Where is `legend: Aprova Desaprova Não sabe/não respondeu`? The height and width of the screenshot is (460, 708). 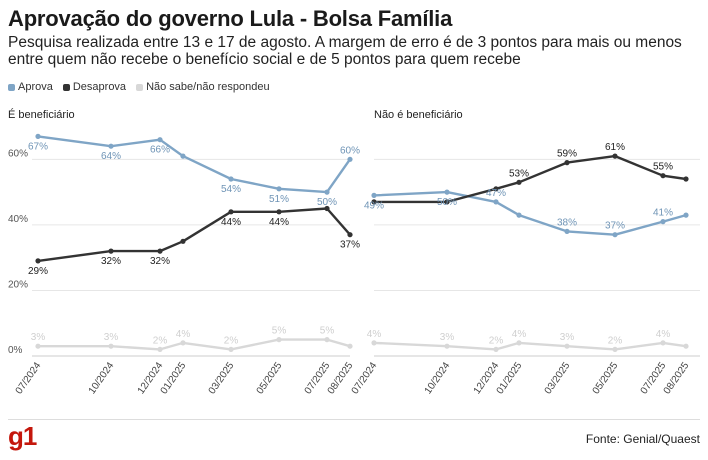
legend: Aprova Desaprova Não sabe/não respondeu is located at coordinates (139, 87).